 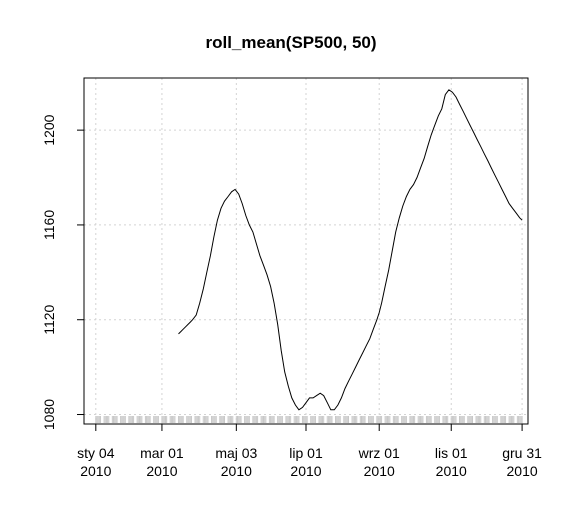 I want to click on y-tick-label: 1200, so click(x=49, y=129).